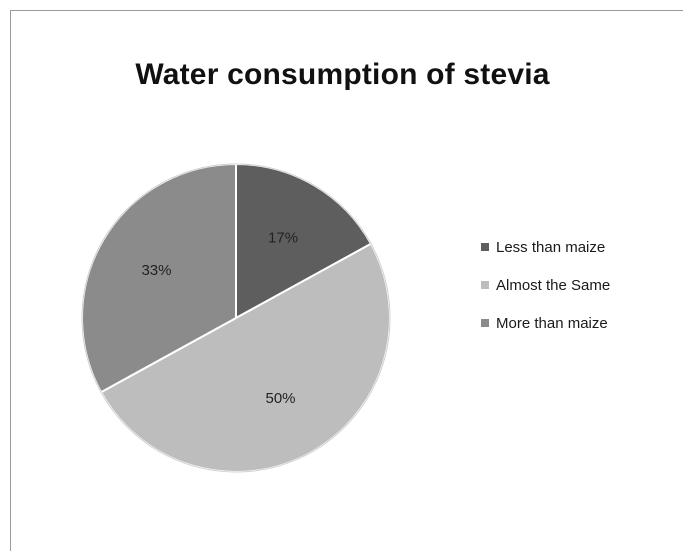 This screenshot has height=553, width=685. Describe the element at coordinates (485, 285) in the screenshot. I see `legend-swatch-almost-the-same` at that location.